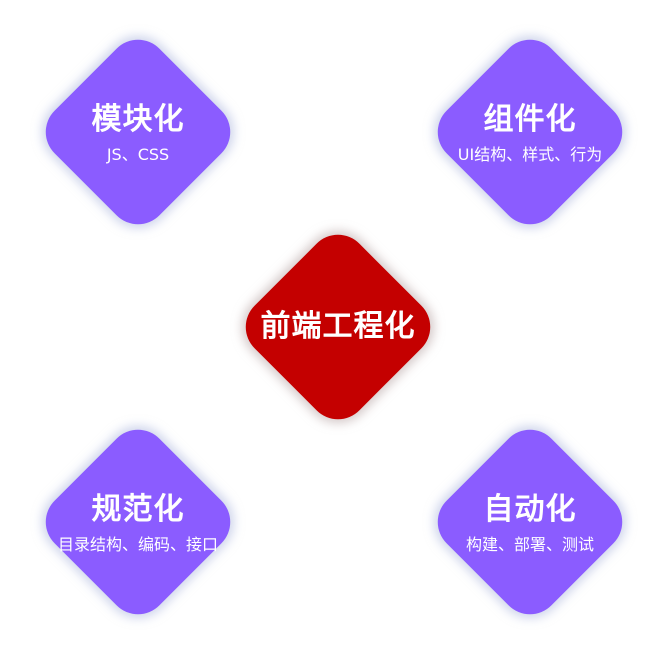 The image size is (672, 647). I want to click on node-title: 自动化, so click(530, 509).